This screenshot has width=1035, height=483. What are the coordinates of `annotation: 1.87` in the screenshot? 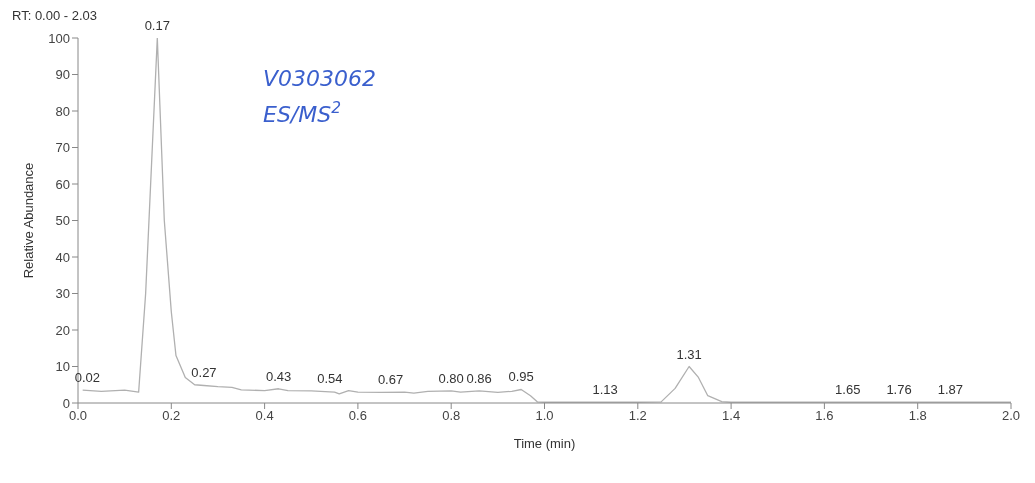 It's located at (950, 390).